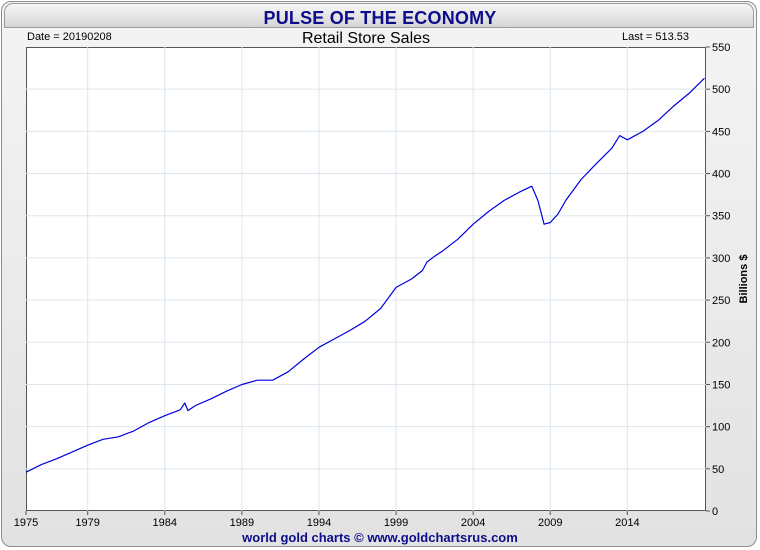  Describe the element at coordinates (26, 523) in the screenshot. I see `x-tick-label: 1975` at that location.